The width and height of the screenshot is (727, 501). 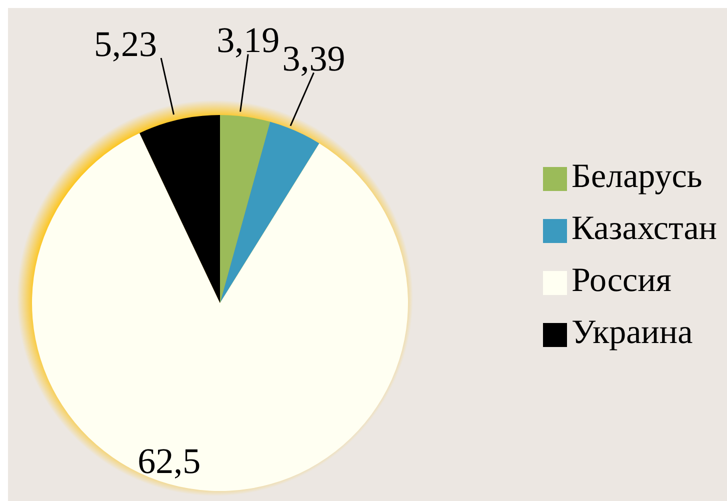 I want to click on data-label: 62,5, so click(x=169, y=461).